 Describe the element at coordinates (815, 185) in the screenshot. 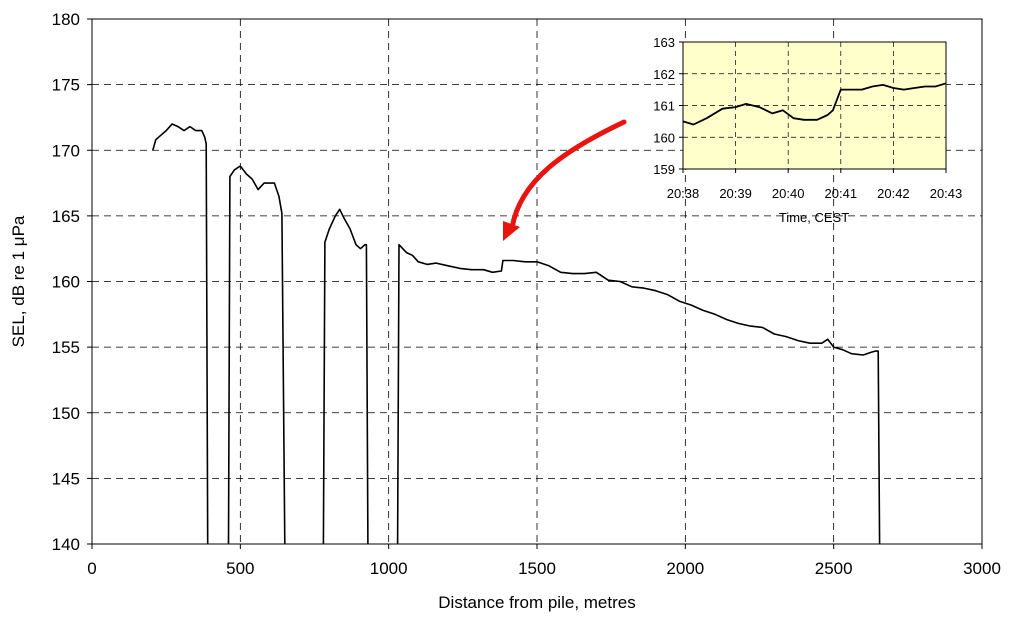

I see `inset-x-ticks: 20:38 20:39 20:40 20:41 20:42 20:43` at that location.